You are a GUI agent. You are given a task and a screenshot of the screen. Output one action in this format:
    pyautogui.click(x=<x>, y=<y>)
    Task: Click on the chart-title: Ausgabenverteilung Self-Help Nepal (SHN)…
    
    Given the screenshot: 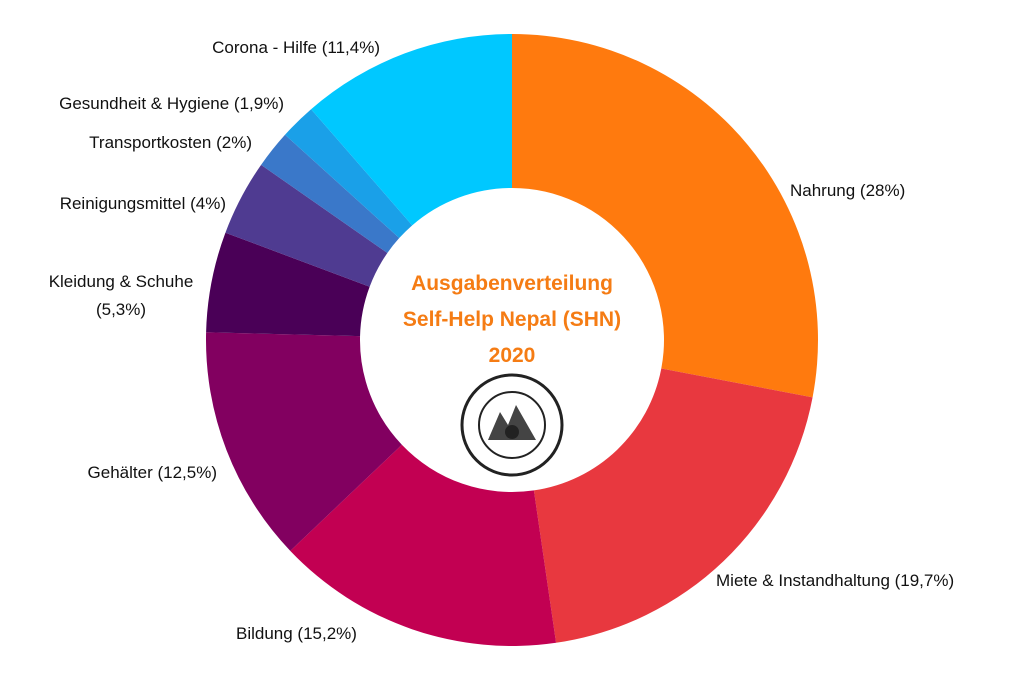 What is the action you would take?
    pyautogui.click(x=512, y=319)
    